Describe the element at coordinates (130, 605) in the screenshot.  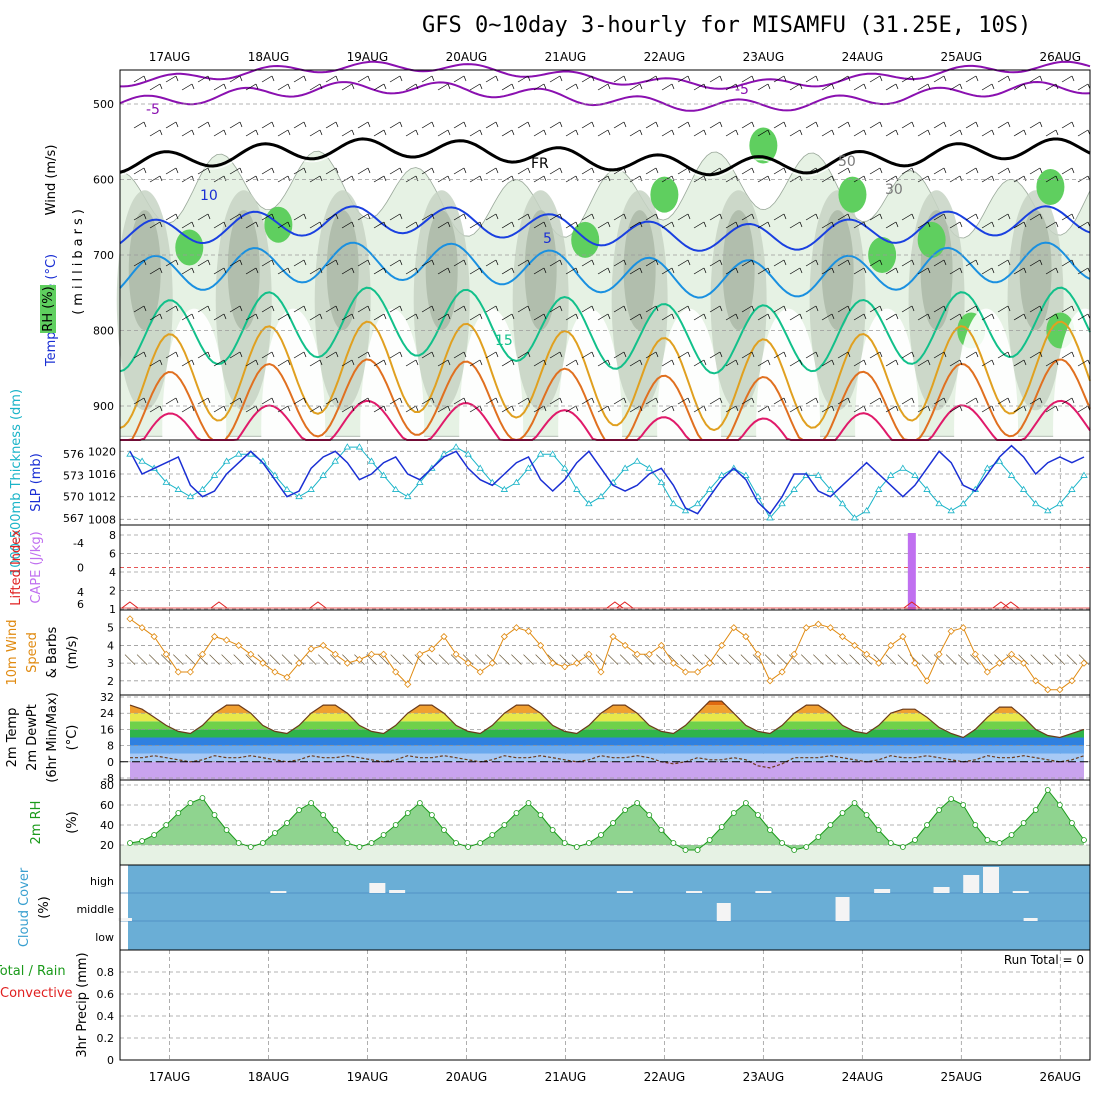
I see `li-line` at that location.